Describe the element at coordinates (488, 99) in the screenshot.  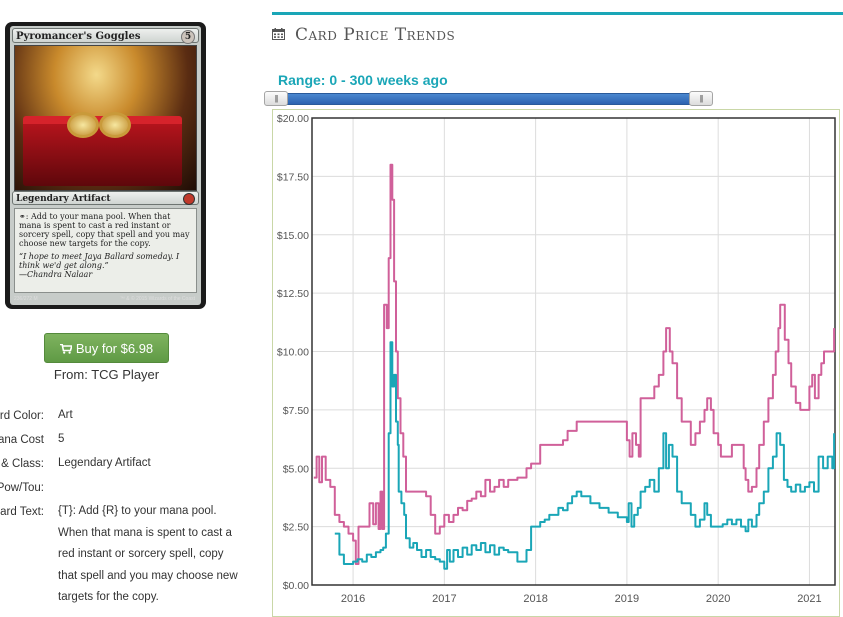
I see `range-slider-track` at that location.